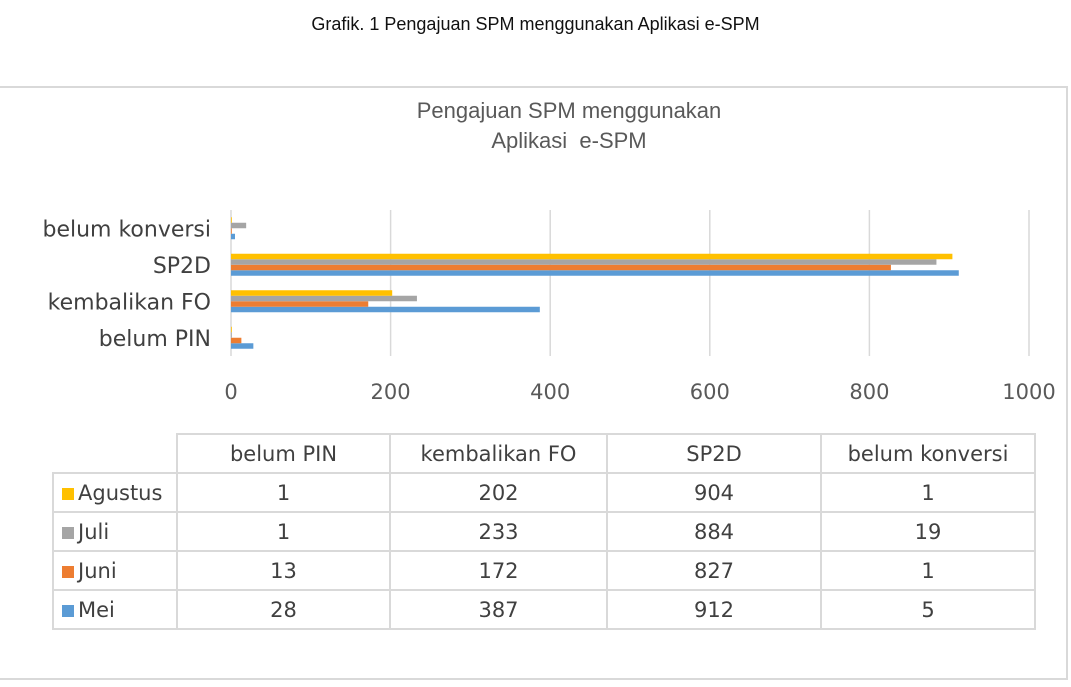  What do you see at coordinates (869, 392) in the screenshot?
I see `x-tick-label: 800` at bounding box center [869, 392].